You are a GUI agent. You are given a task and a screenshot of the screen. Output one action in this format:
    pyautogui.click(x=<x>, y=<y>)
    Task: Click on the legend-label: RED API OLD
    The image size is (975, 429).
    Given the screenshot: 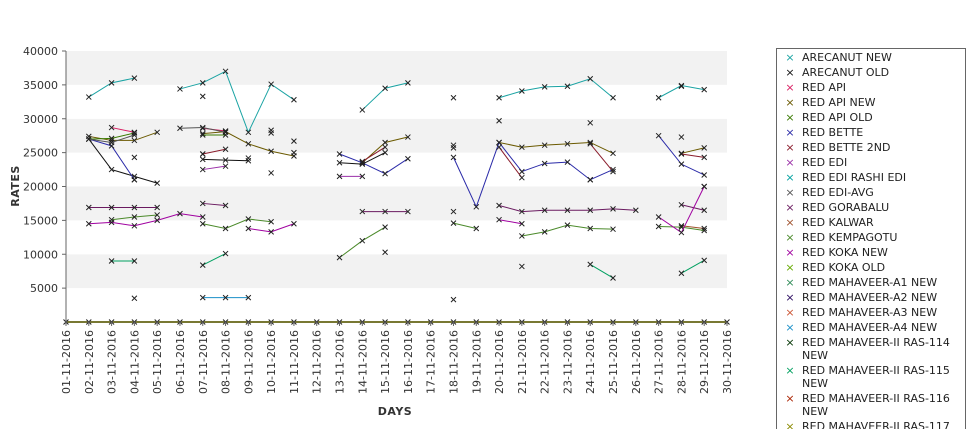 What is the action you would take?
    pyautogui.click(x=837, y=117)
    